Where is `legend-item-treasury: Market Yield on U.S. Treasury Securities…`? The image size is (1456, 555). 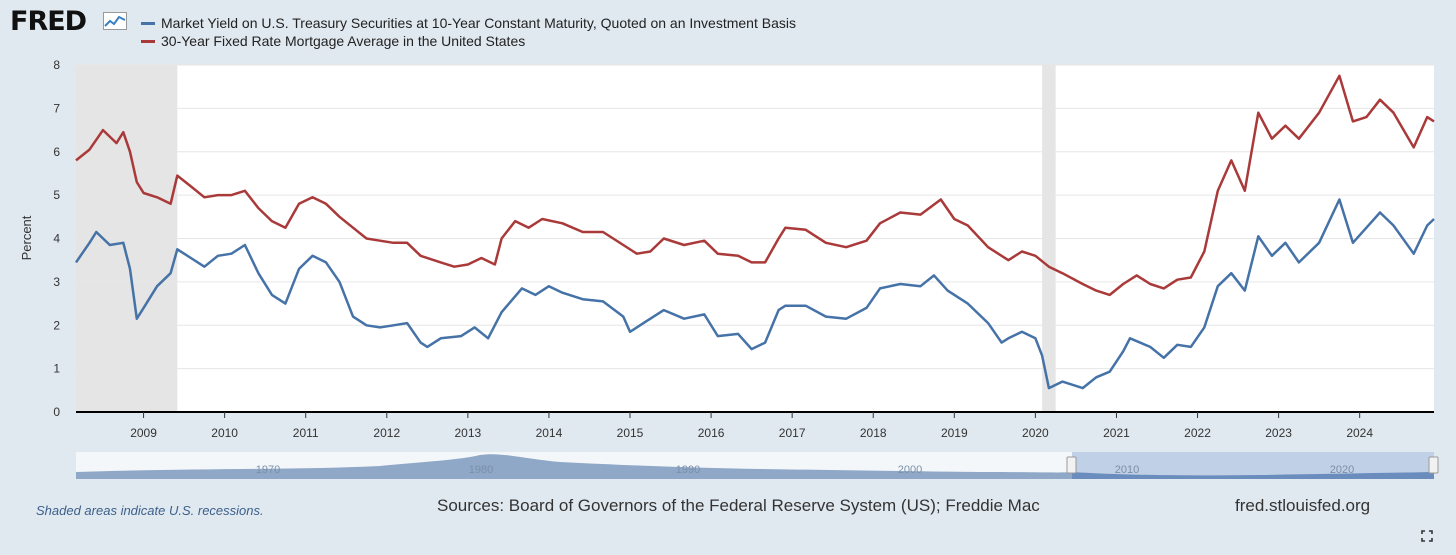 legend-item-treasury: Market Yield on U.S. Treasury Securities… is located at coordinates (468, 23).